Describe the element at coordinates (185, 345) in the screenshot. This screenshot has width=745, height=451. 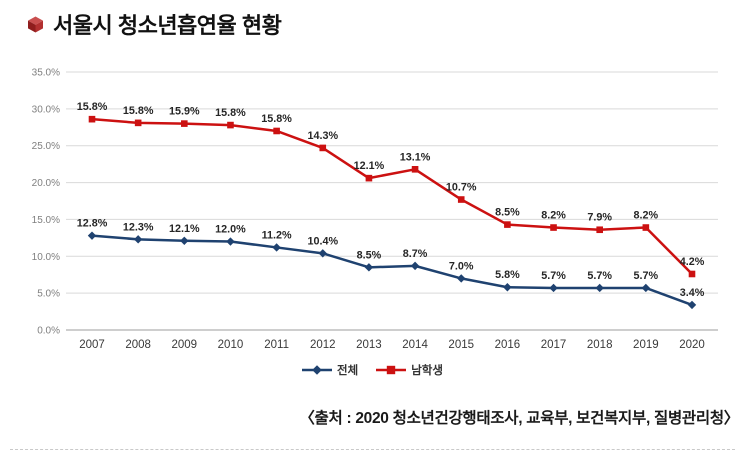
I see `x-tick-label: 2009` at that location.